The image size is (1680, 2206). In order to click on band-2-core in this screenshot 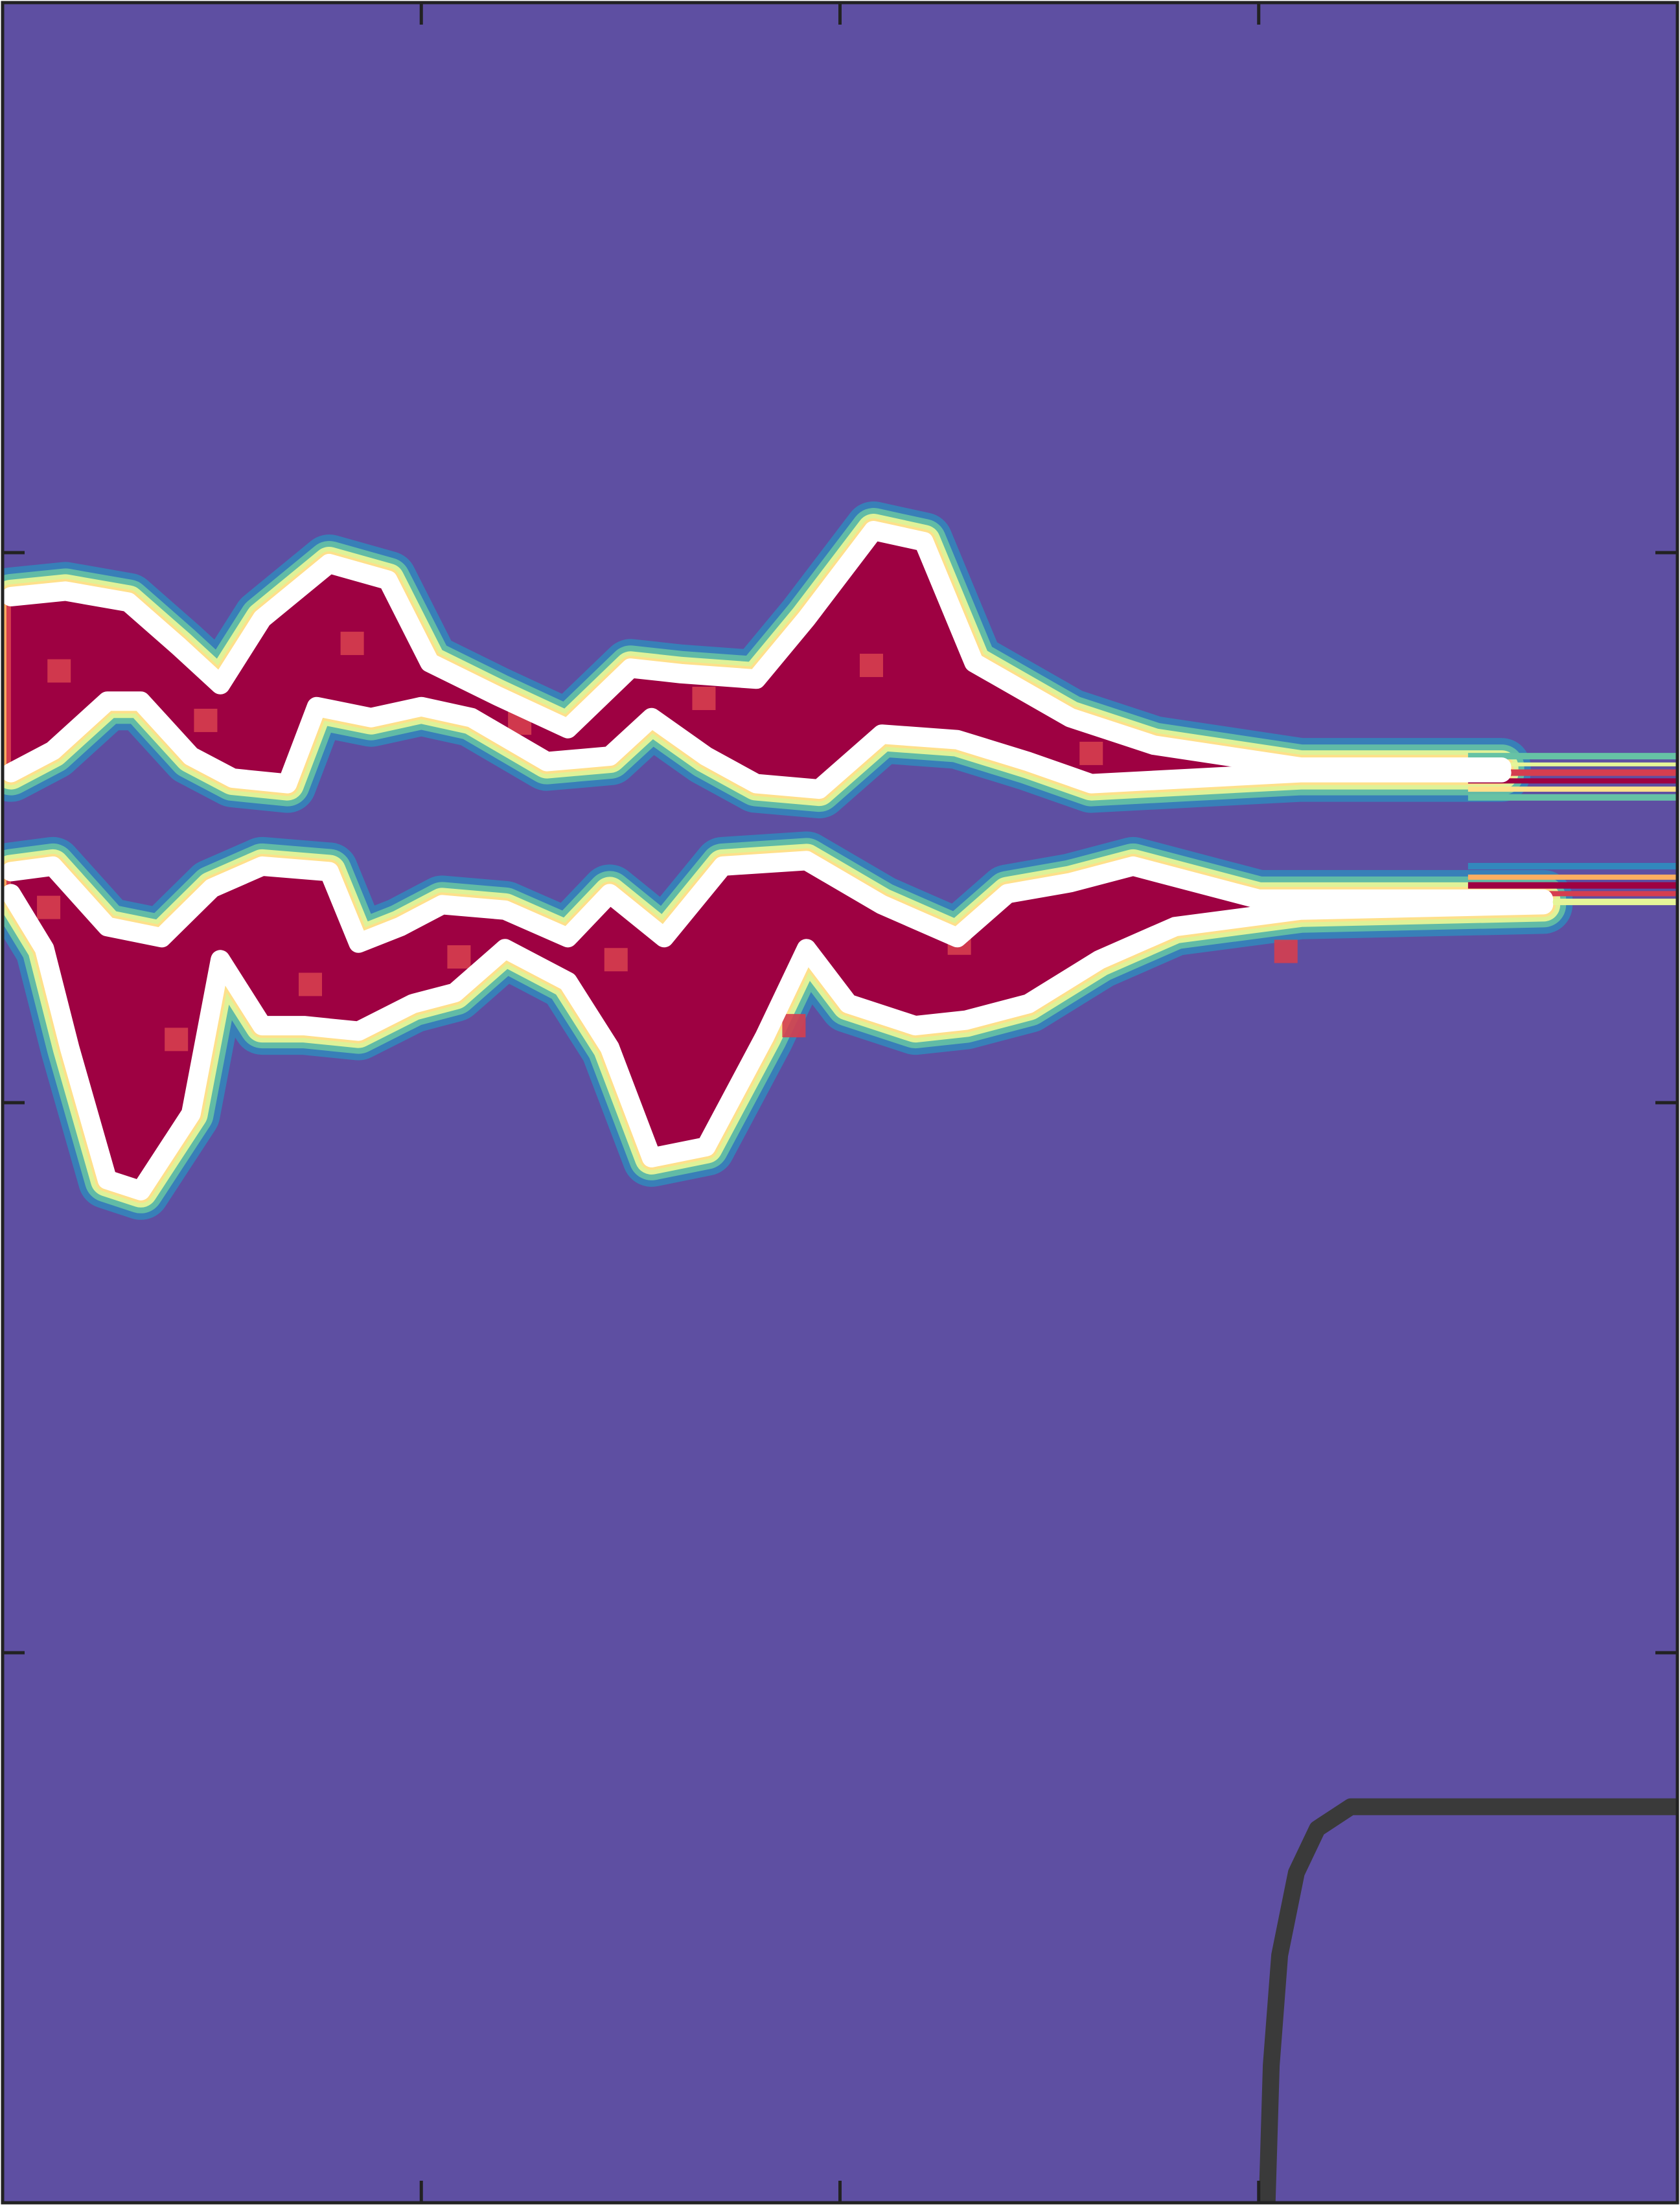, I will do `click(777, 1025)`.